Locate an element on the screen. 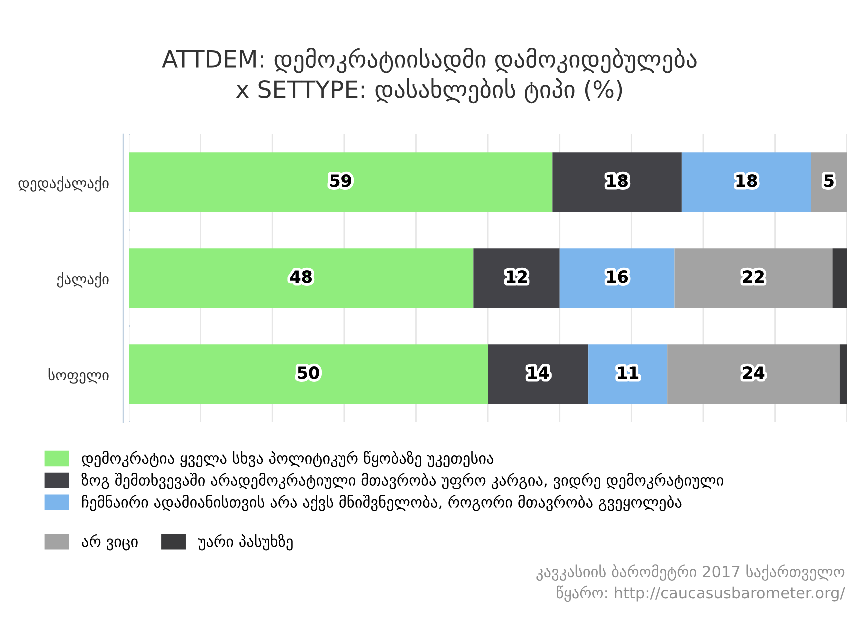 The image size is (860, 640). data-label: 16 is located at coordinates (618, 277).